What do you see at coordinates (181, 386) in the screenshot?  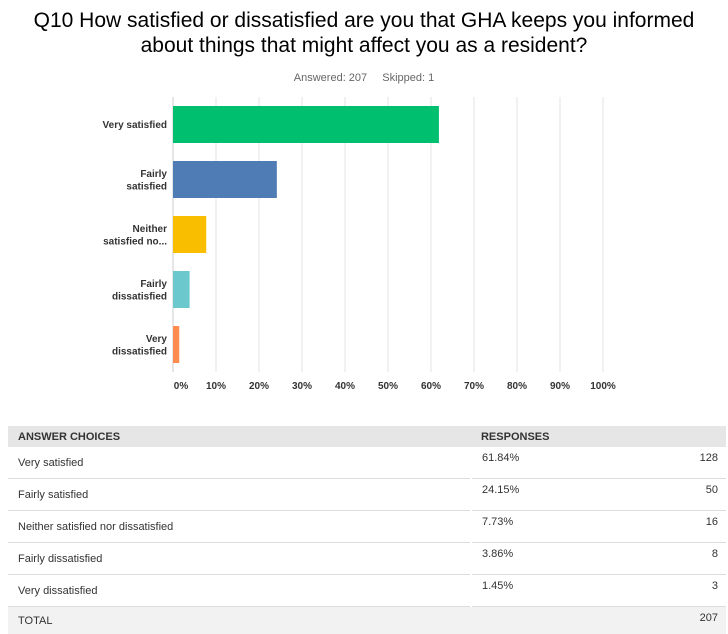 I see `x-tick-label: 0%` at bounding box center [181, 386].